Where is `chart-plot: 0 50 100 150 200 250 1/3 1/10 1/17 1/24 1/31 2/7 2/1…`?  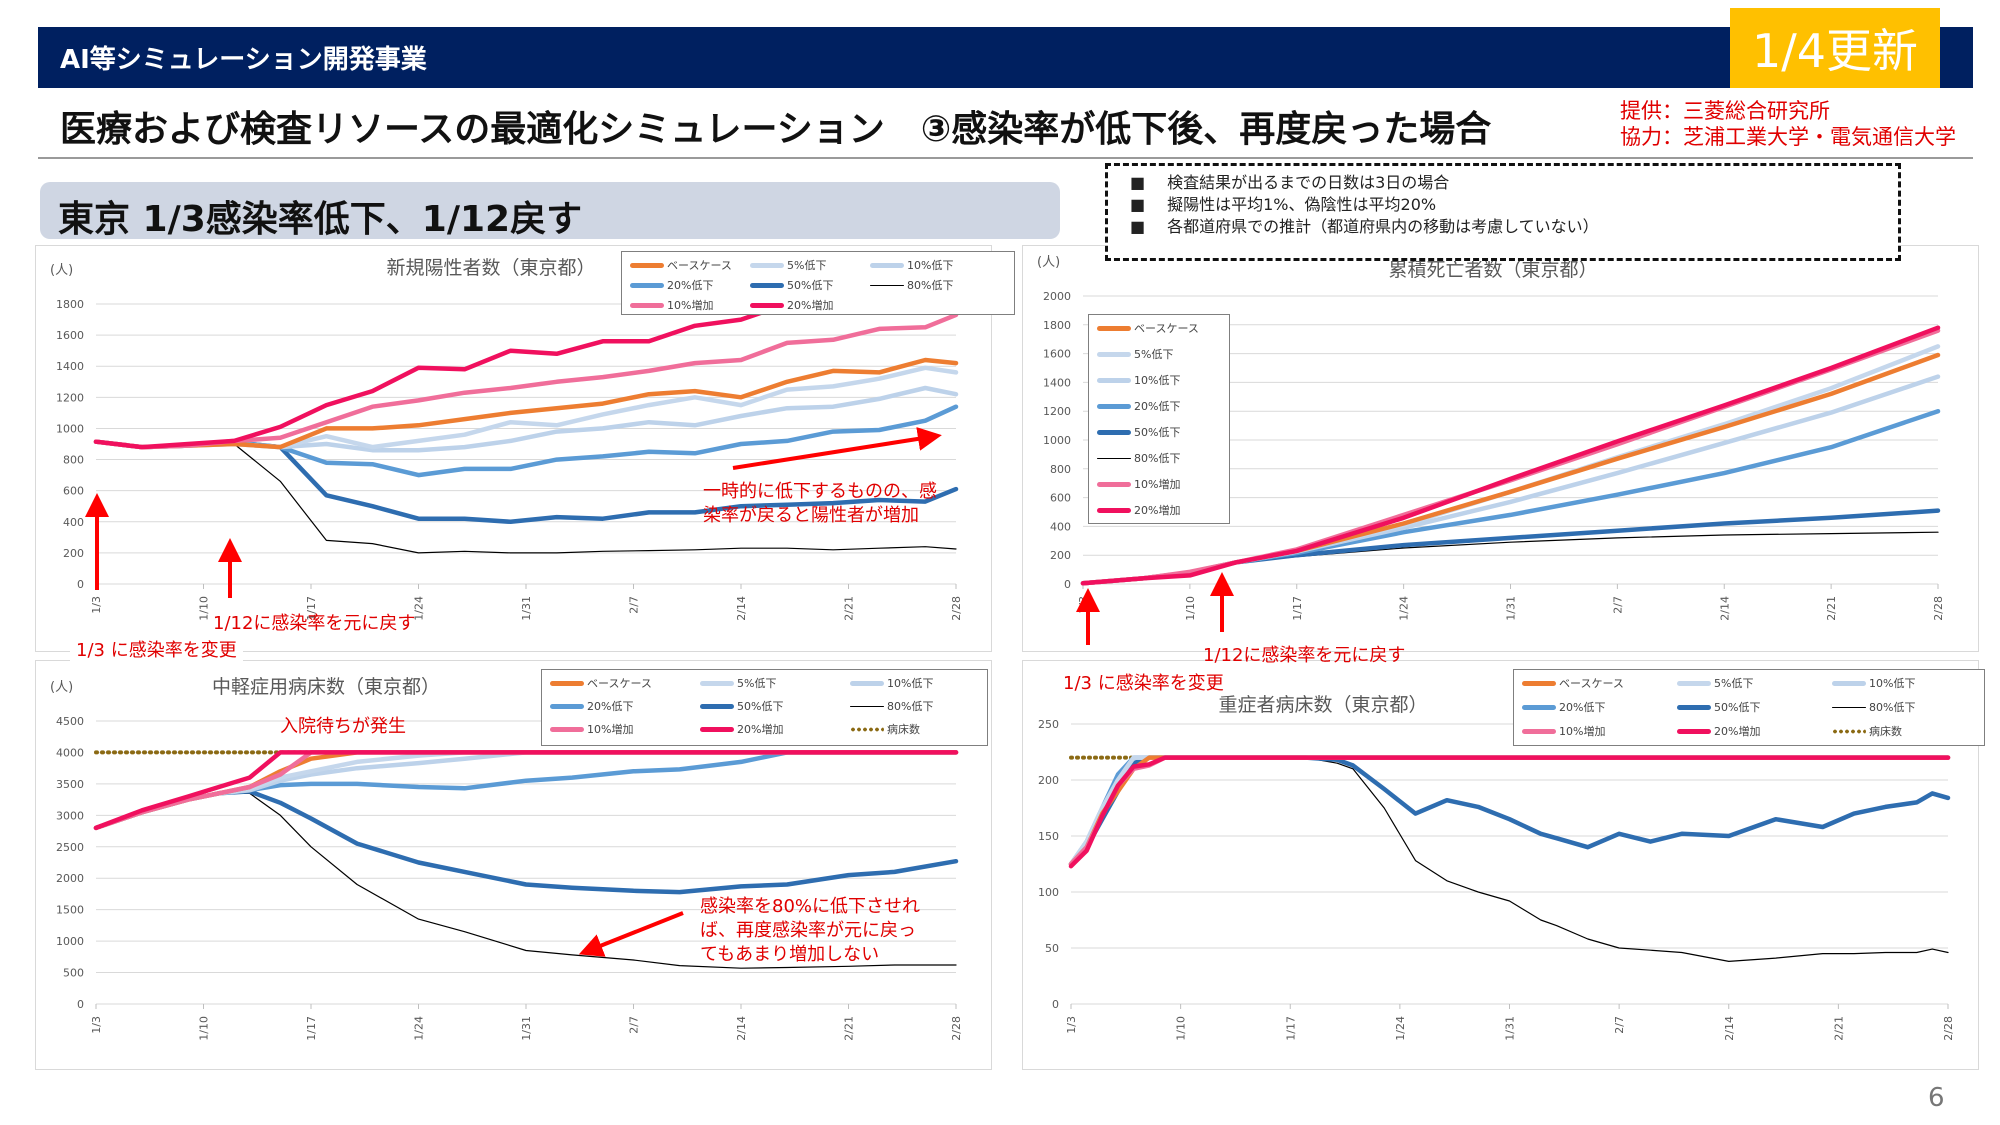
chart-plot: 0 50 100 150 200 250 1/3 1/10 1/17 1/24 1/31 2/7 2/1… is located at coordinates (1496, 867).